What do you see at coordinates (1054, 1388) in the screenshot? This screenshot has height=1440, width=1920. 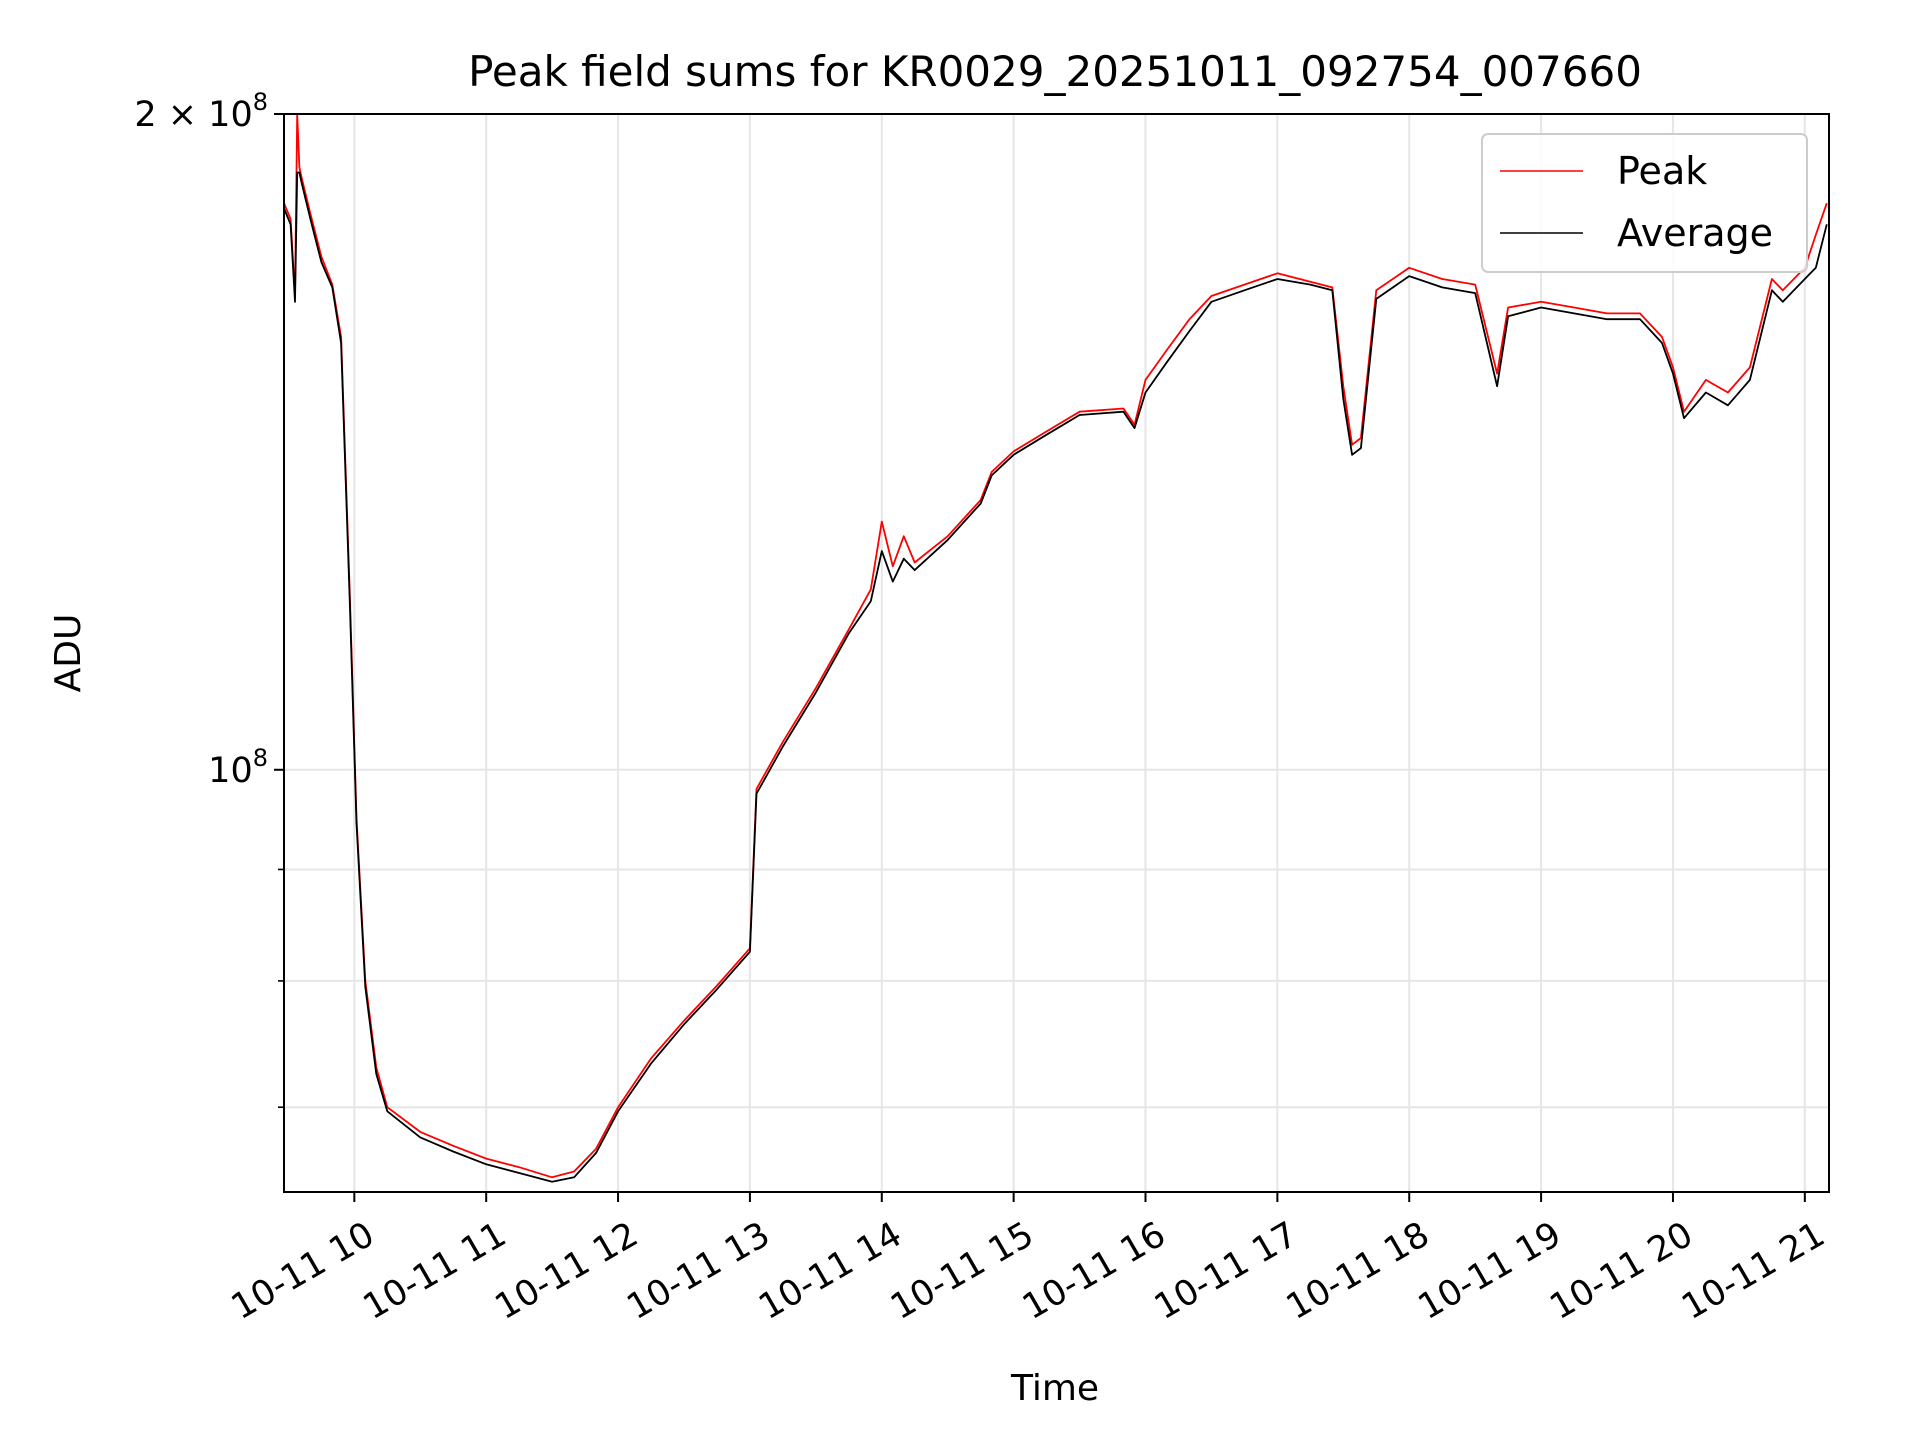 I see `x-axis-label: Time` at bounding box center [1054, 1388].